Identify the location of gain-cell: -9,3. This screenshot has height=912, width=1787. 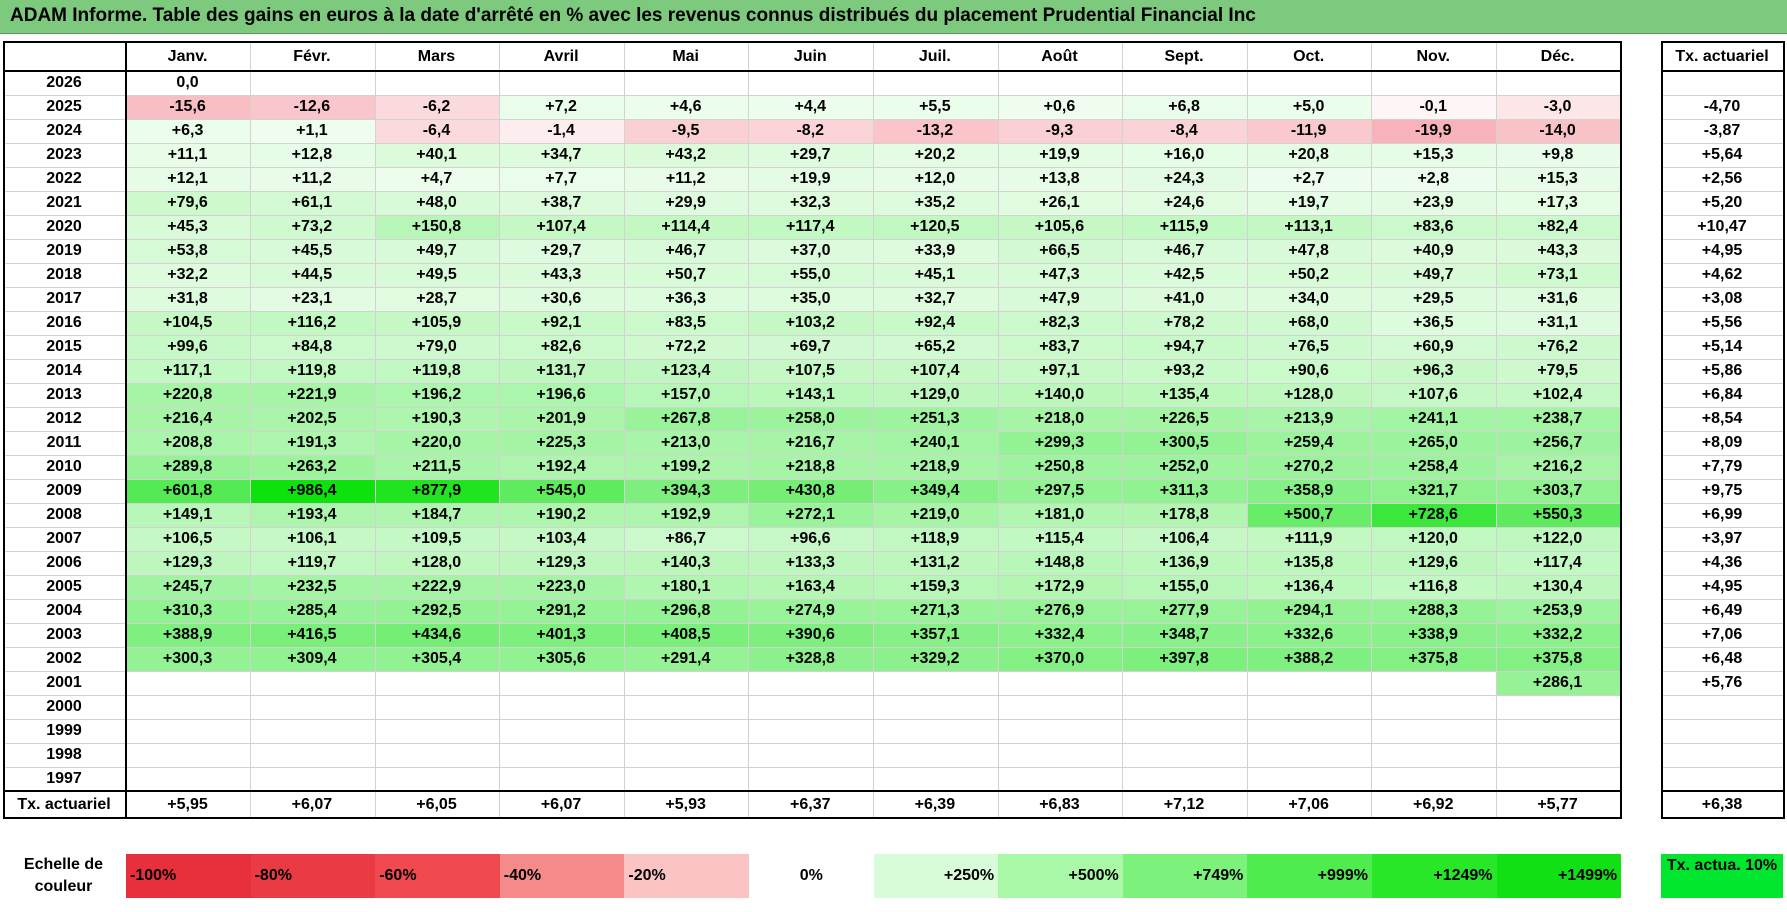
(1060, 131).